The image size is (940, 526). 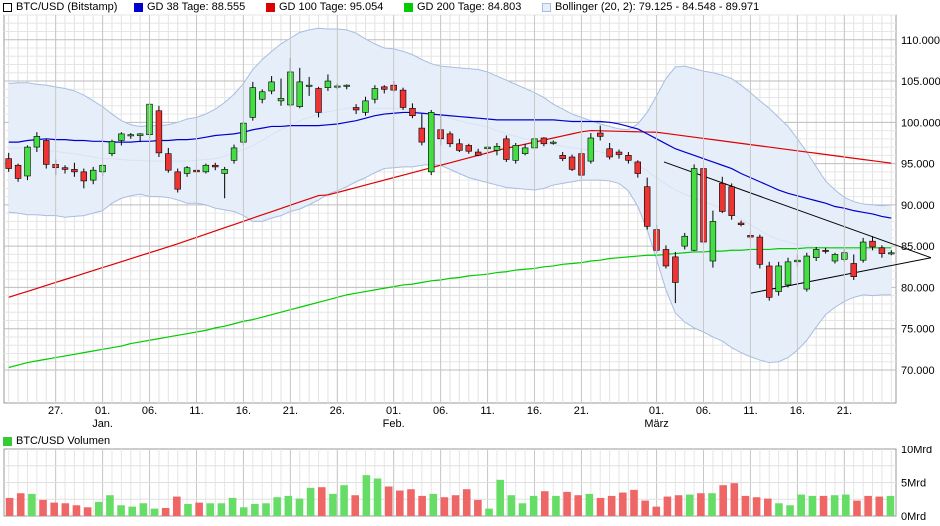 What do you see at coordinates (534, 411) in the screenshot?
I see `x-tick-label: 16.` at bounding box center [534, 411].